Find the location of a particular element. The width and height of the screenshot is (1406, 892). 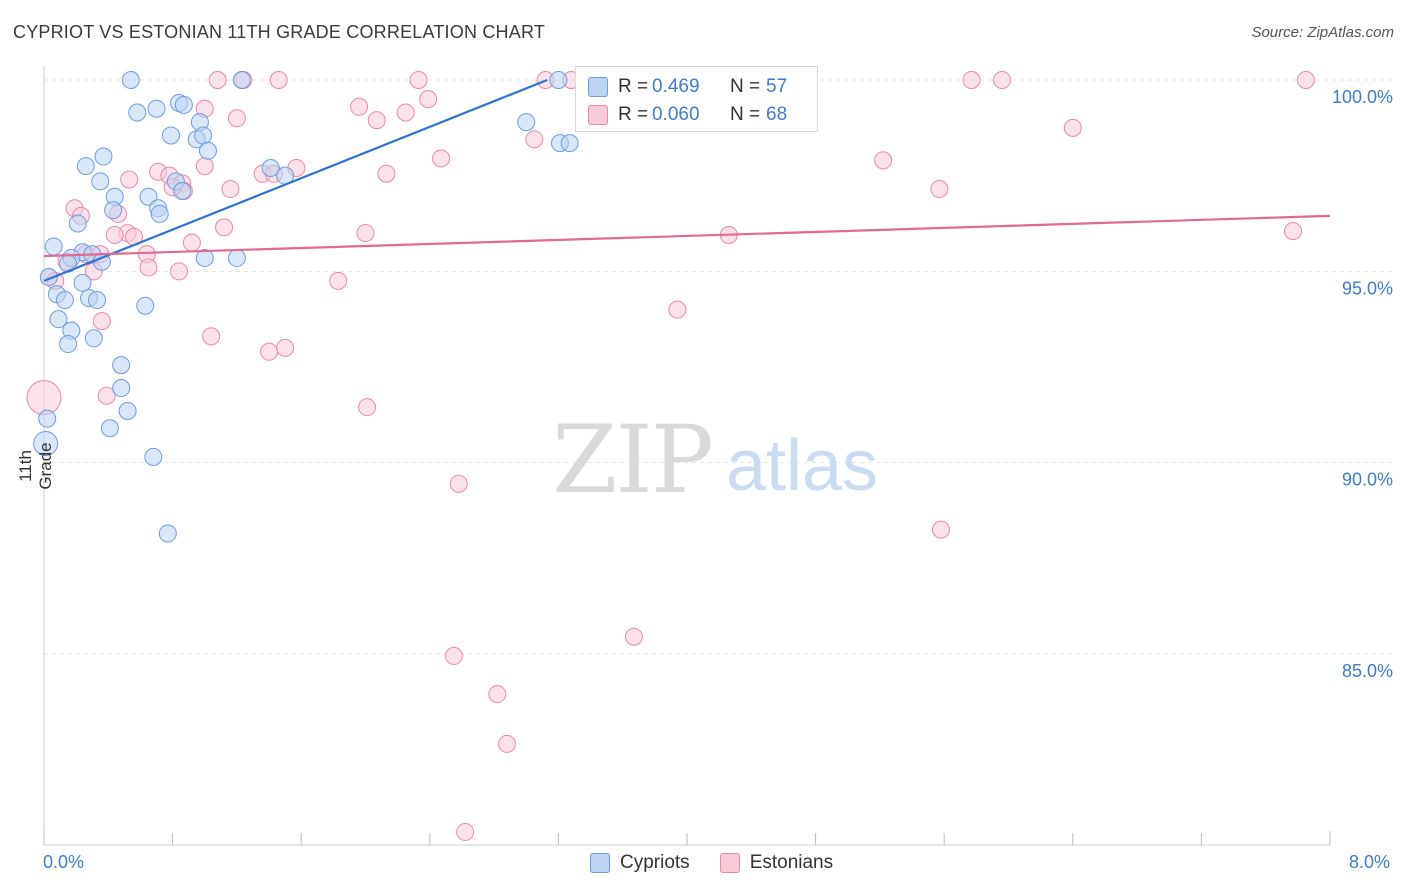

legend-item-estonians: Estonians is located at coordinates (776, 863).